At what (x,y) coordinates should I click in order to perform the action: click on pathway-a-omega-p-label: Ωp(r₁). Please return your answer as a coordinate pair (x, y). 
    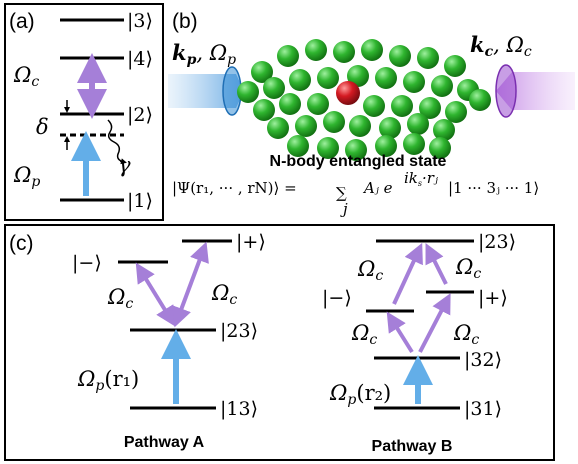
    Looking at the image, I should click on (108, 380).